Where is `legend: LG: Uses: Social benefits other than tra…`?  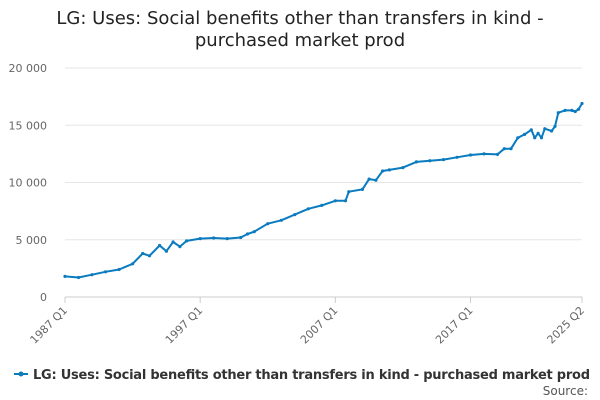 legend: LG: Uses: Social benefits other than tra… is located at coordinates (302, 375).